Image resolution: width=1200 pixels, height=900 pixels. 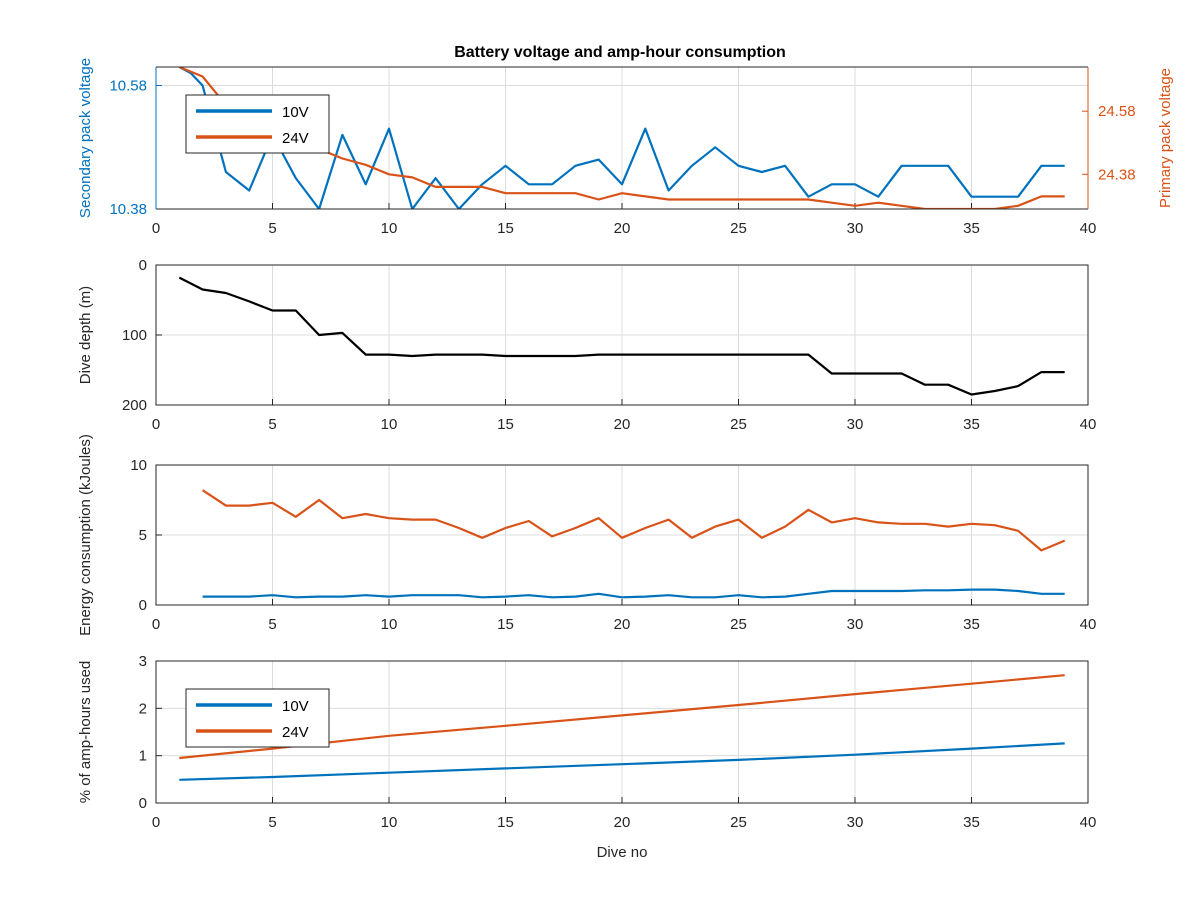 What do you see at coordinates (128, 86) in the screenshot?
I see `y-tick-label: 10.58` at bounding box center [128, 86].